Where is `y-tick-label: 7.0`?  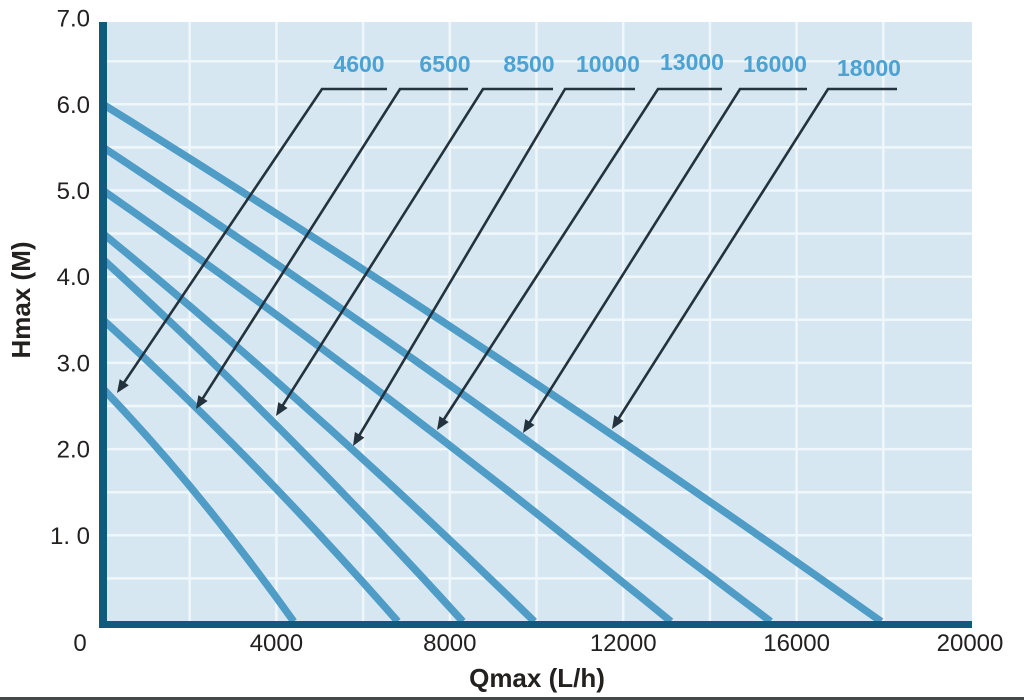 y-tick-label: 7.0 is located at coordinates (73, 19).